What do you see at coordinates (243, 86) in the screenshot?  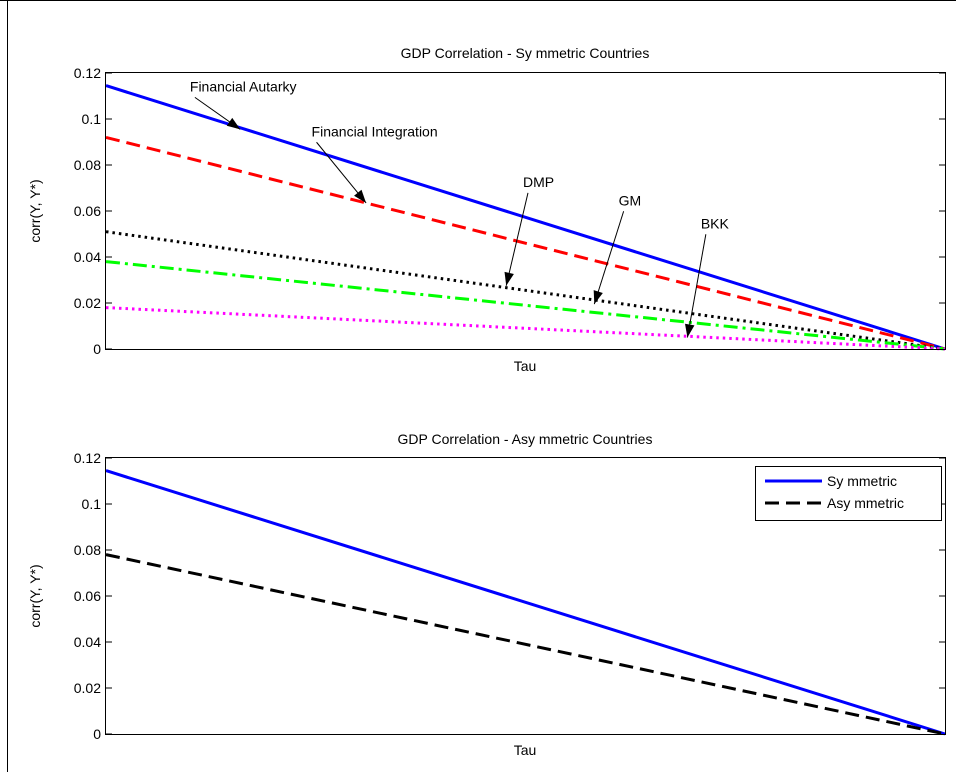 I see `annotation-label: Financial Autarky` at bounding box center [243, 86].